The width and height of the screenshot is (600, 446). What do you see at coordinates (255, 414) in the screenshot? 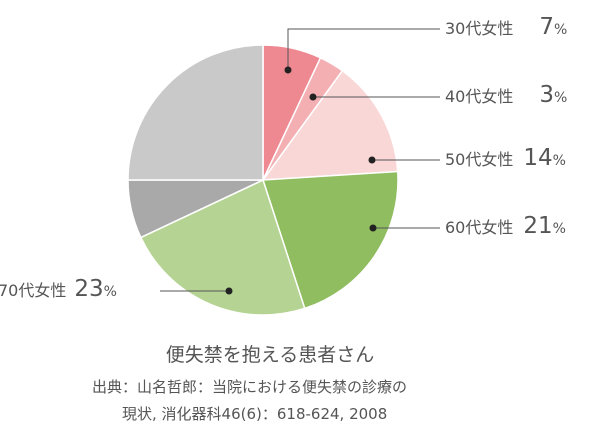
I see `source-line: 現状, 消化器科46(6)：618-624, 2008` at bounding box center [255, 414].